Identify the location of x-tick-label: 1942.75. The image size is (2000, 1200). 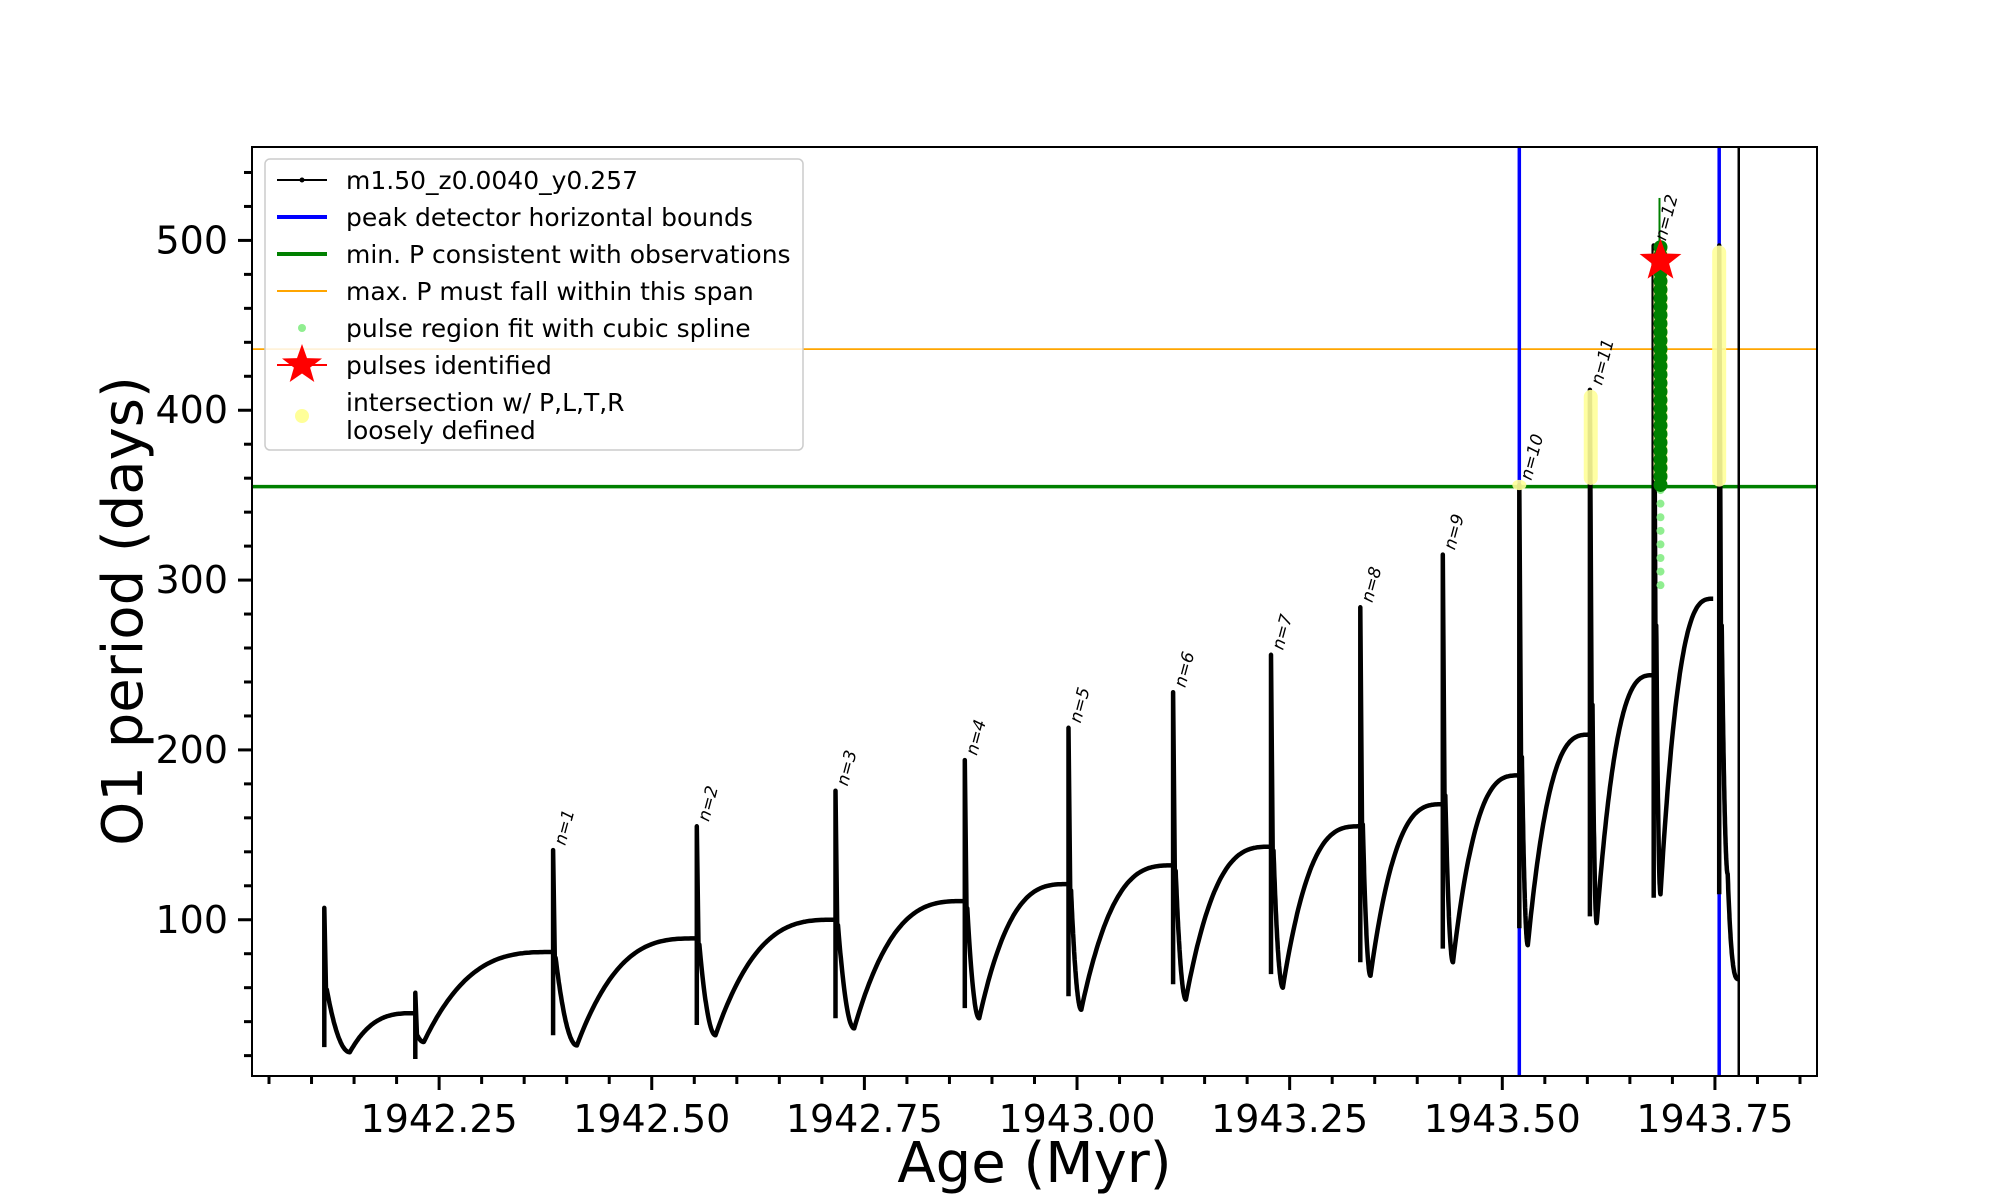
(864, 1119).